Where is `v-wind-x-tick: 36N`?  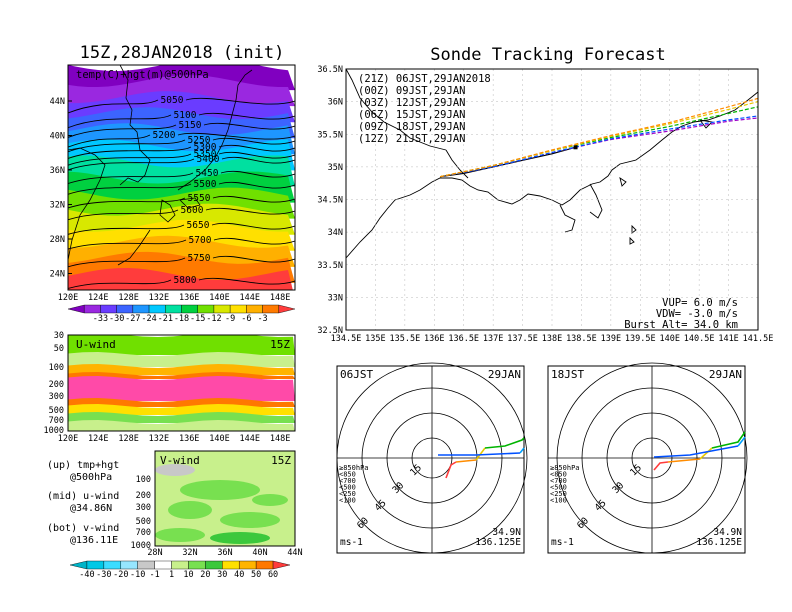
v-wind-x-tick: 36N is located at coordinates (224, 553).